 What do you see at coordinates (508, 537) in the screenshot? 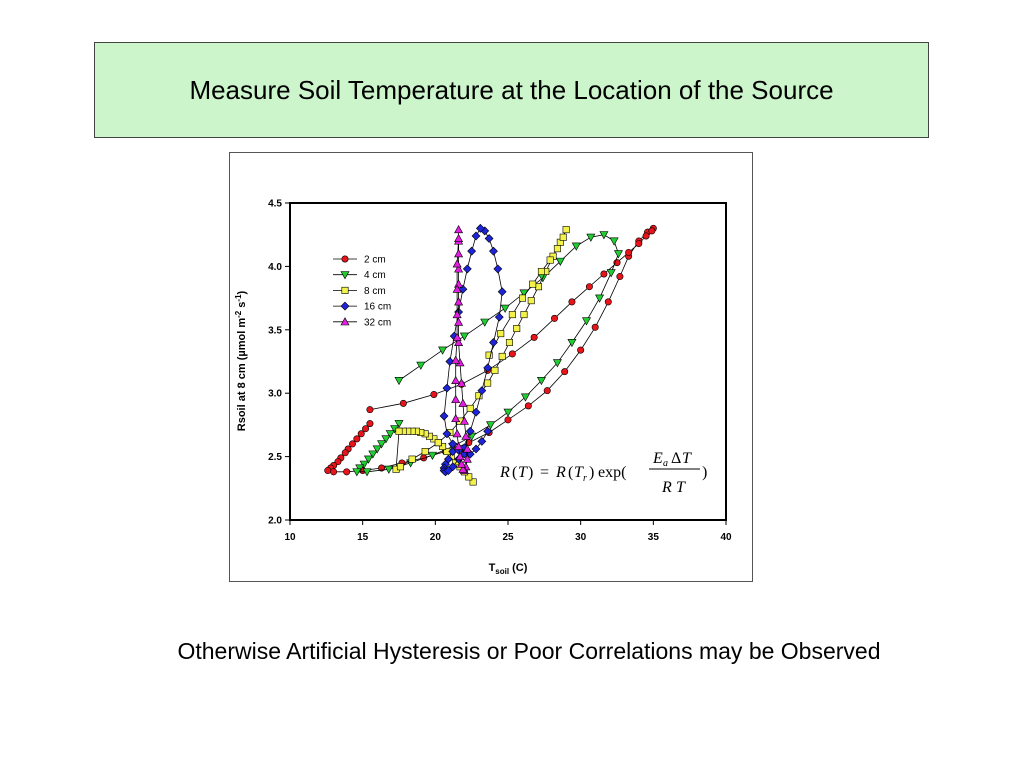
I see `x-tick-label: 25` at bounding box center [508, 537].